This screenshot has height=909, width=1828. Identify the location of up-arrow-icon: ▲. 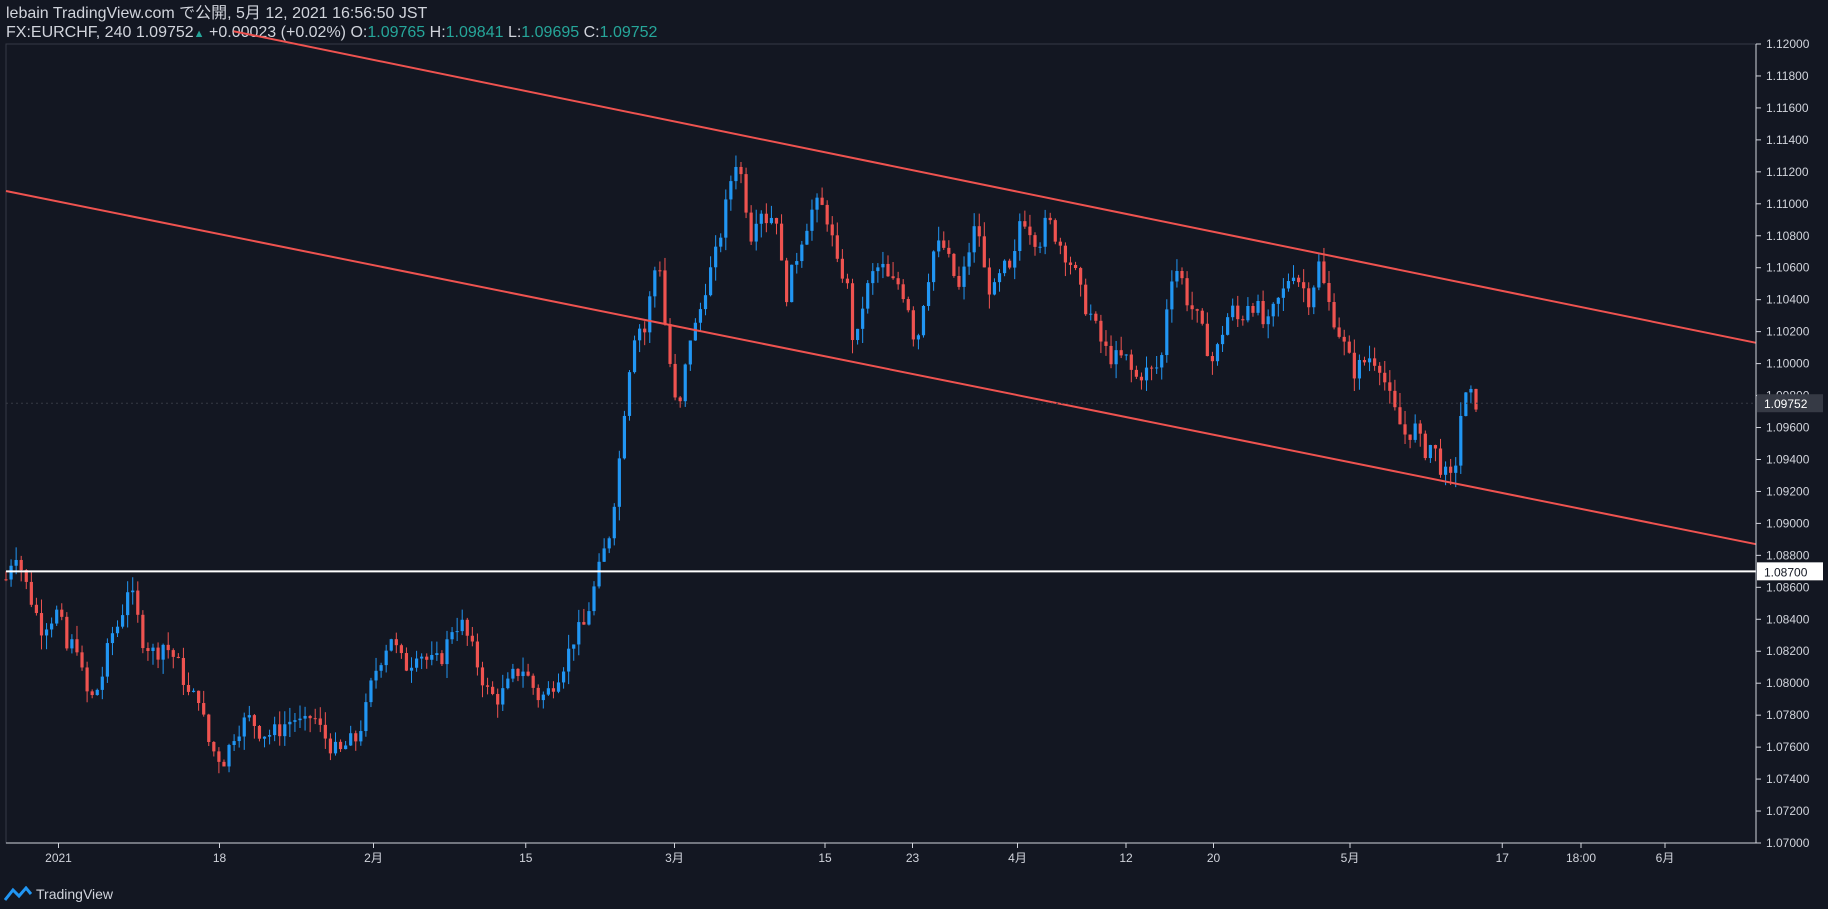
(199, 34).